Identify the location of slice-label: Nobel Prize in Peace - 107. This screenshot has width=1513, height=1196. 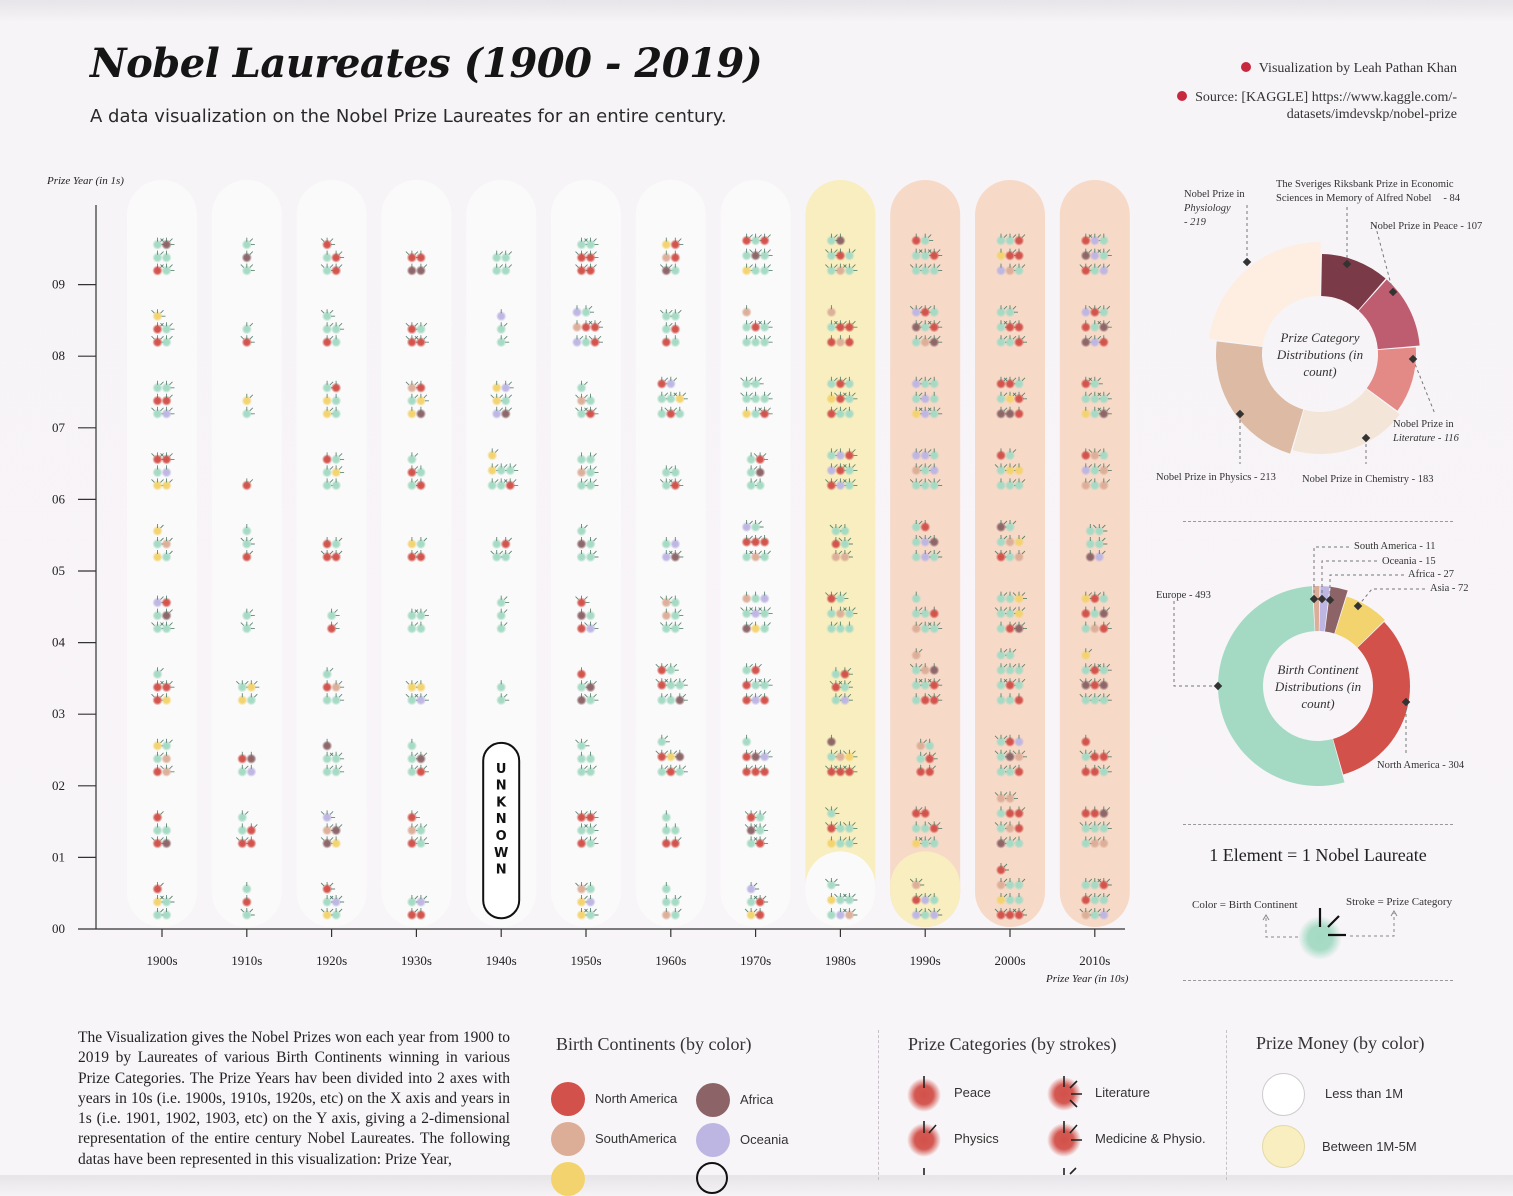
(1426, 226).